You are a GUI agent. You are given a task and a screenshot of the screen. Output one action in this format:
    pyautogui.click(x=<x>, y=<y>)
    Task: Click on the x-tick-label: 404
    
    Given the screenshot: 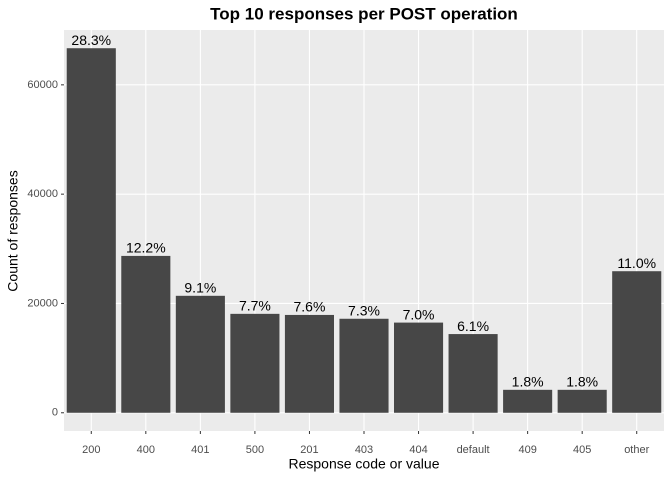 What is the action you would take?
    pyautogui.click(x=418, y=450)
    